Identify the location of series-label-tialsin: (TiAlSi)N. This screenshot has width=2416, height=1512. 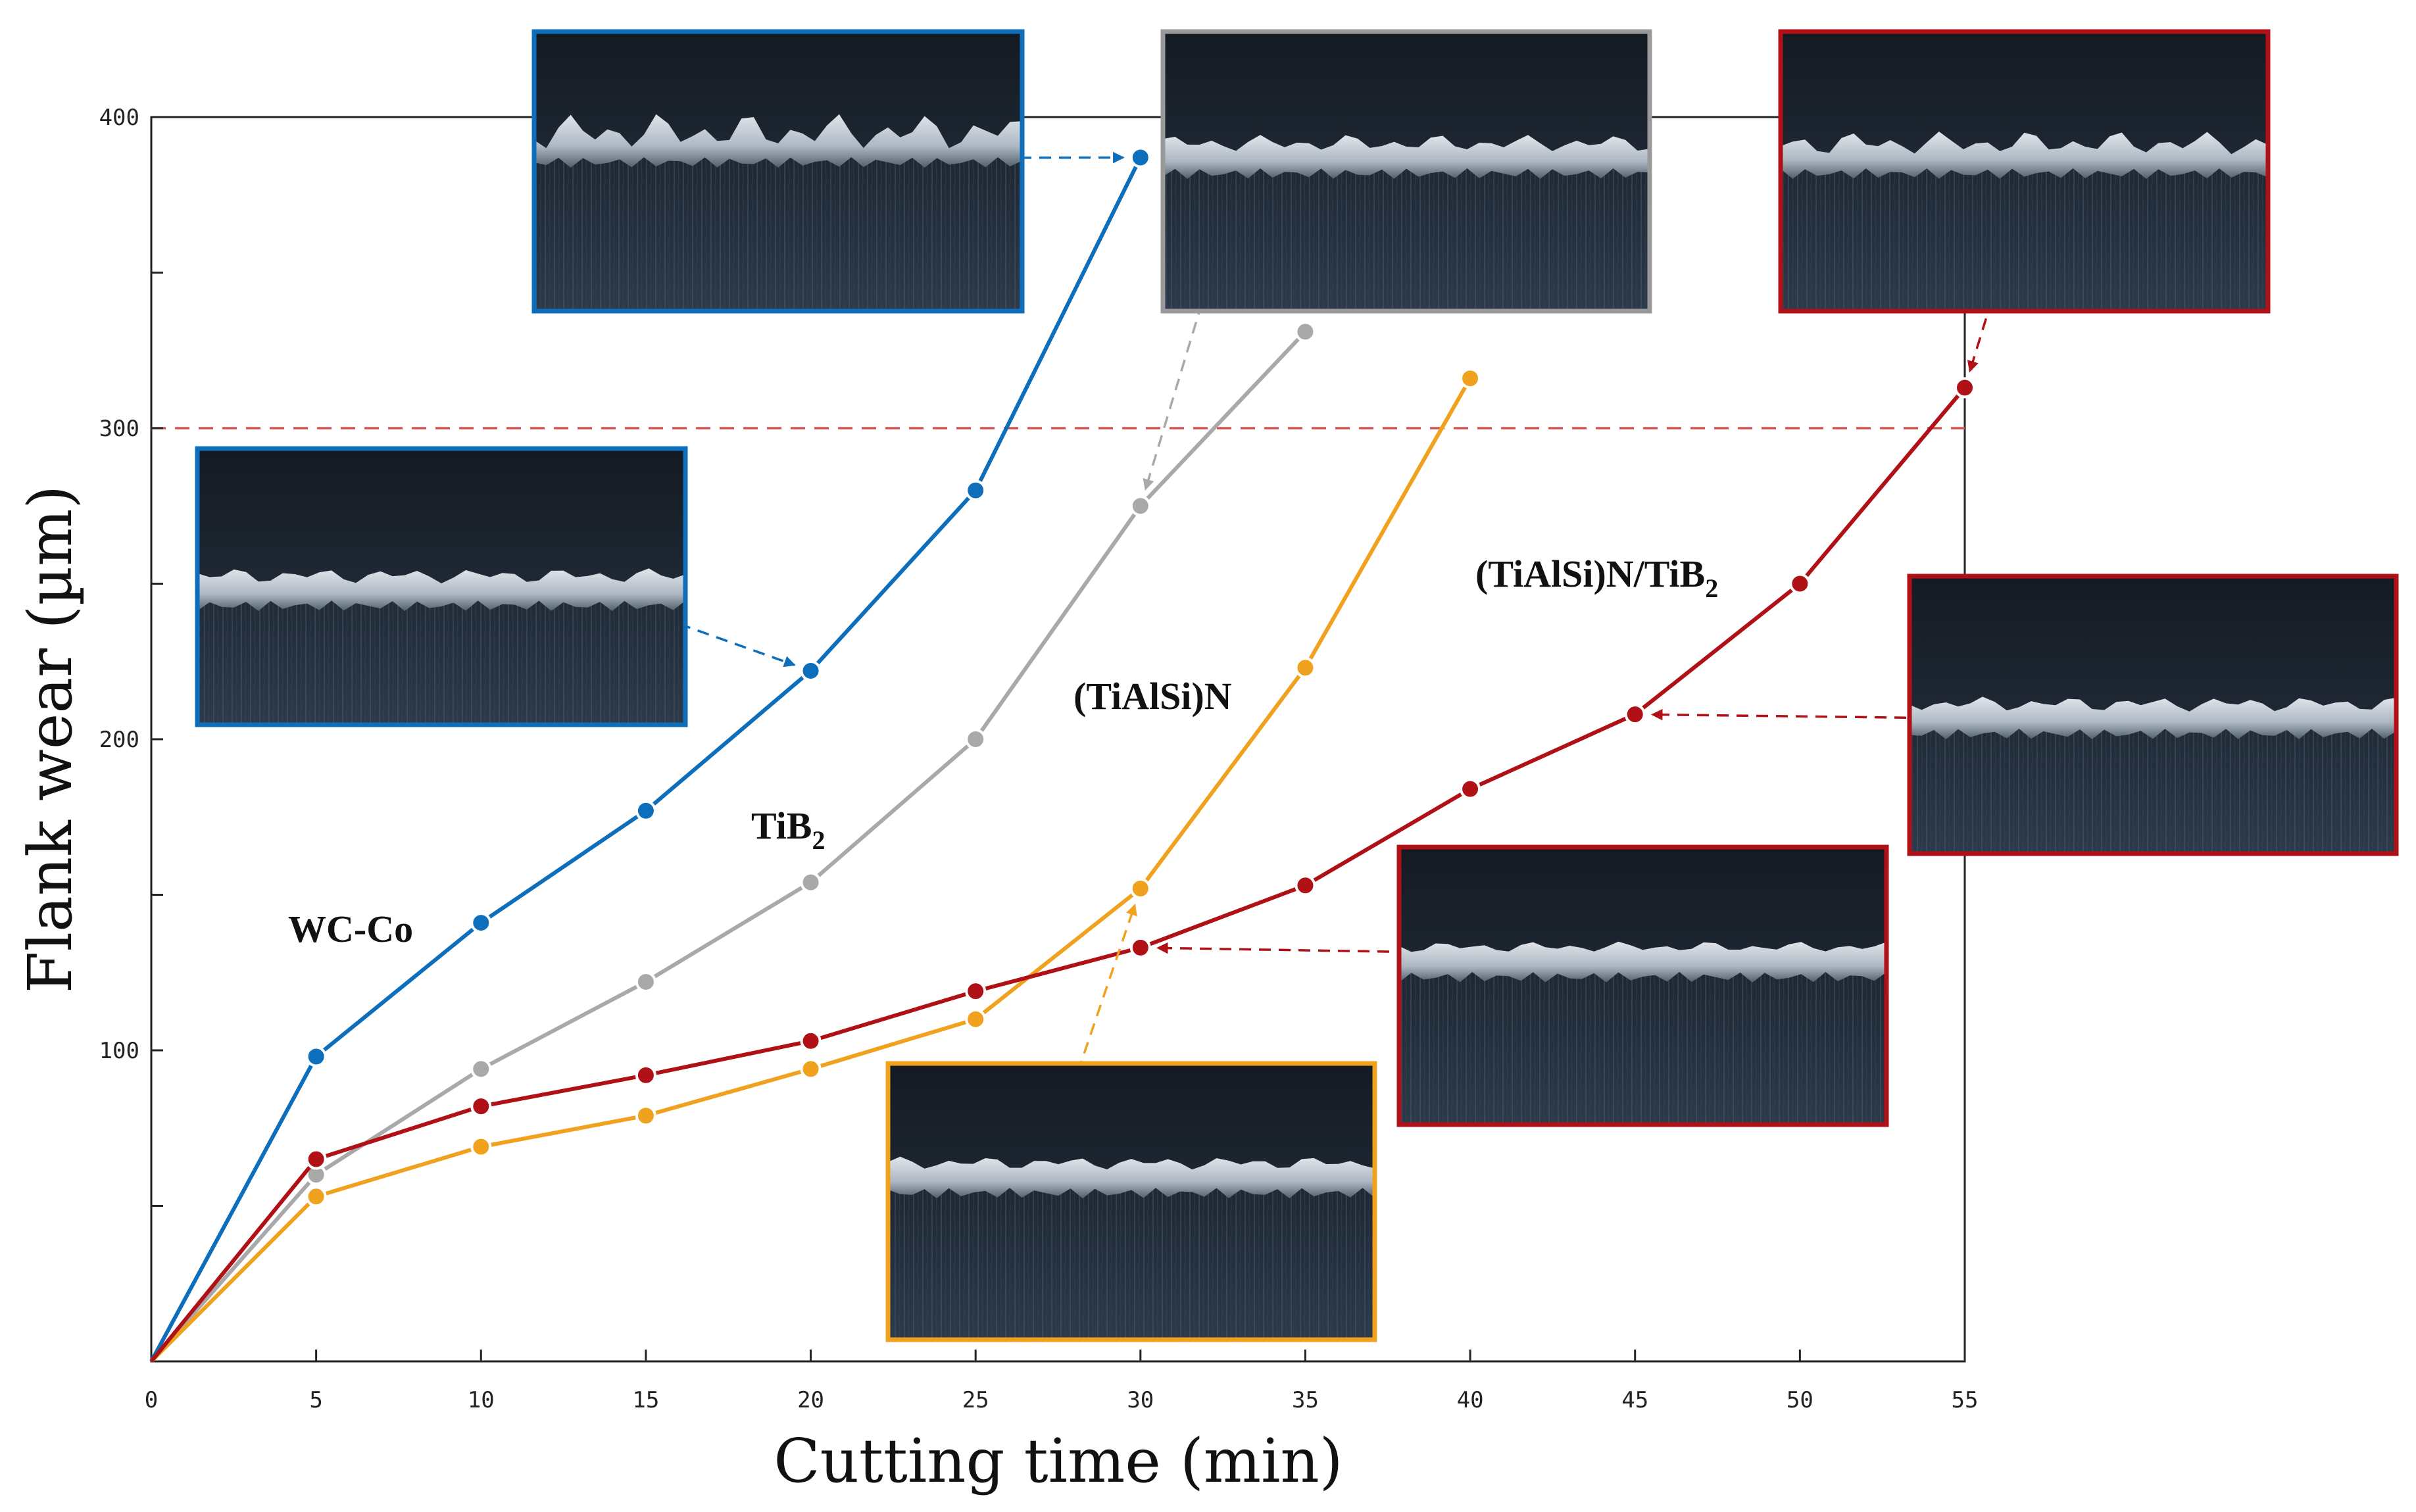
(1153, 696).